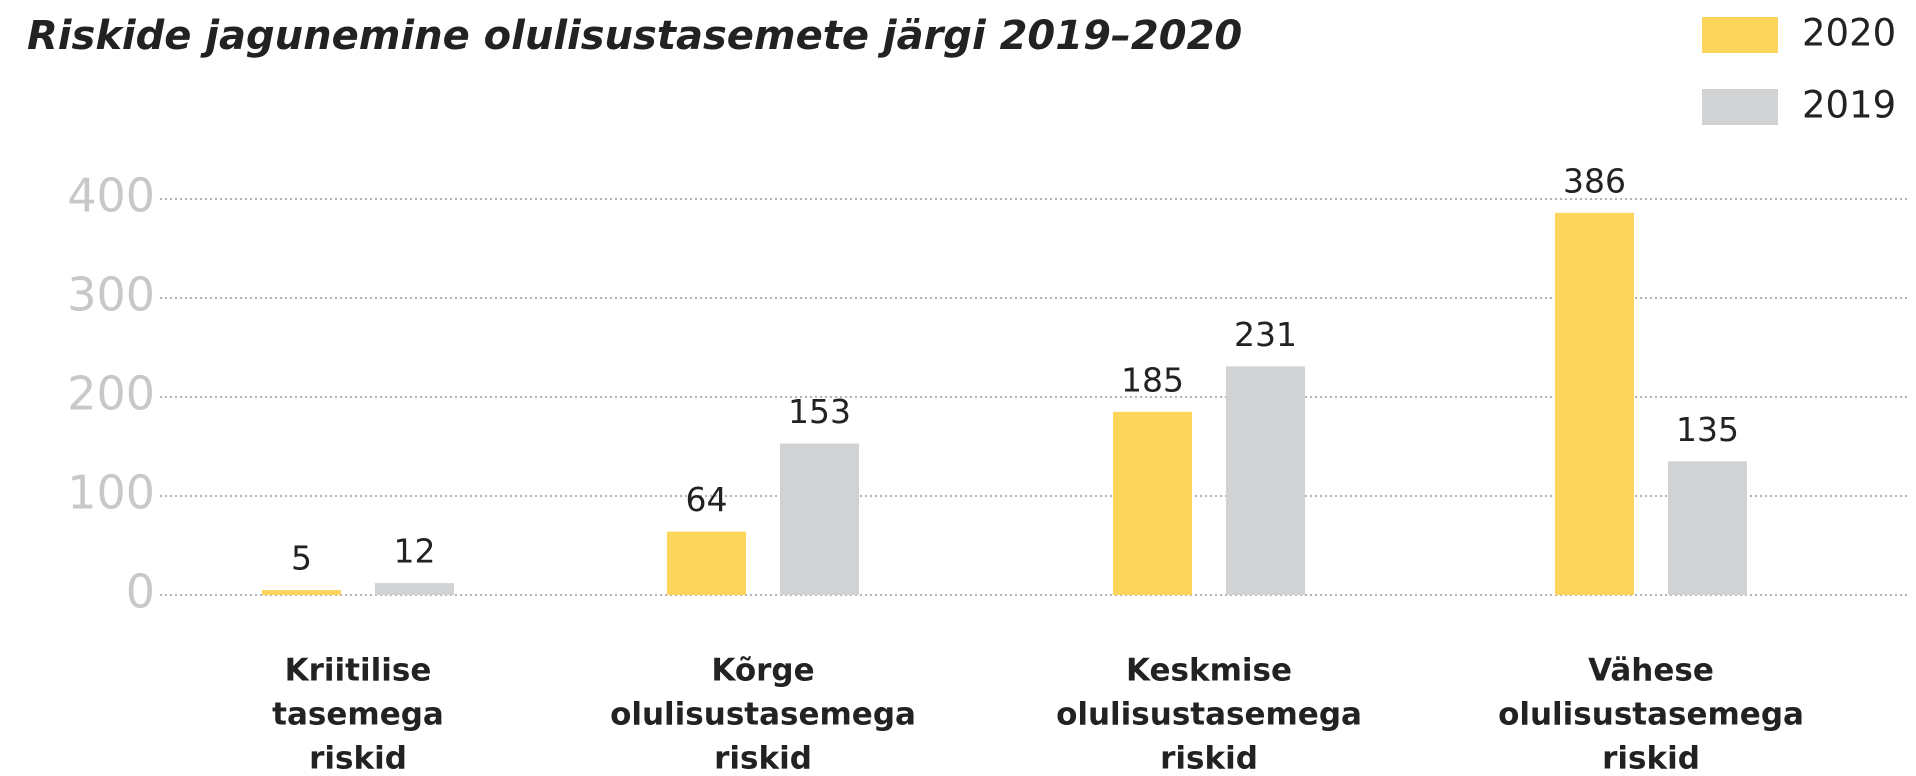 This screenshot has width=1916, height=776. I want to click on value-label: 5, so click(301, 558).